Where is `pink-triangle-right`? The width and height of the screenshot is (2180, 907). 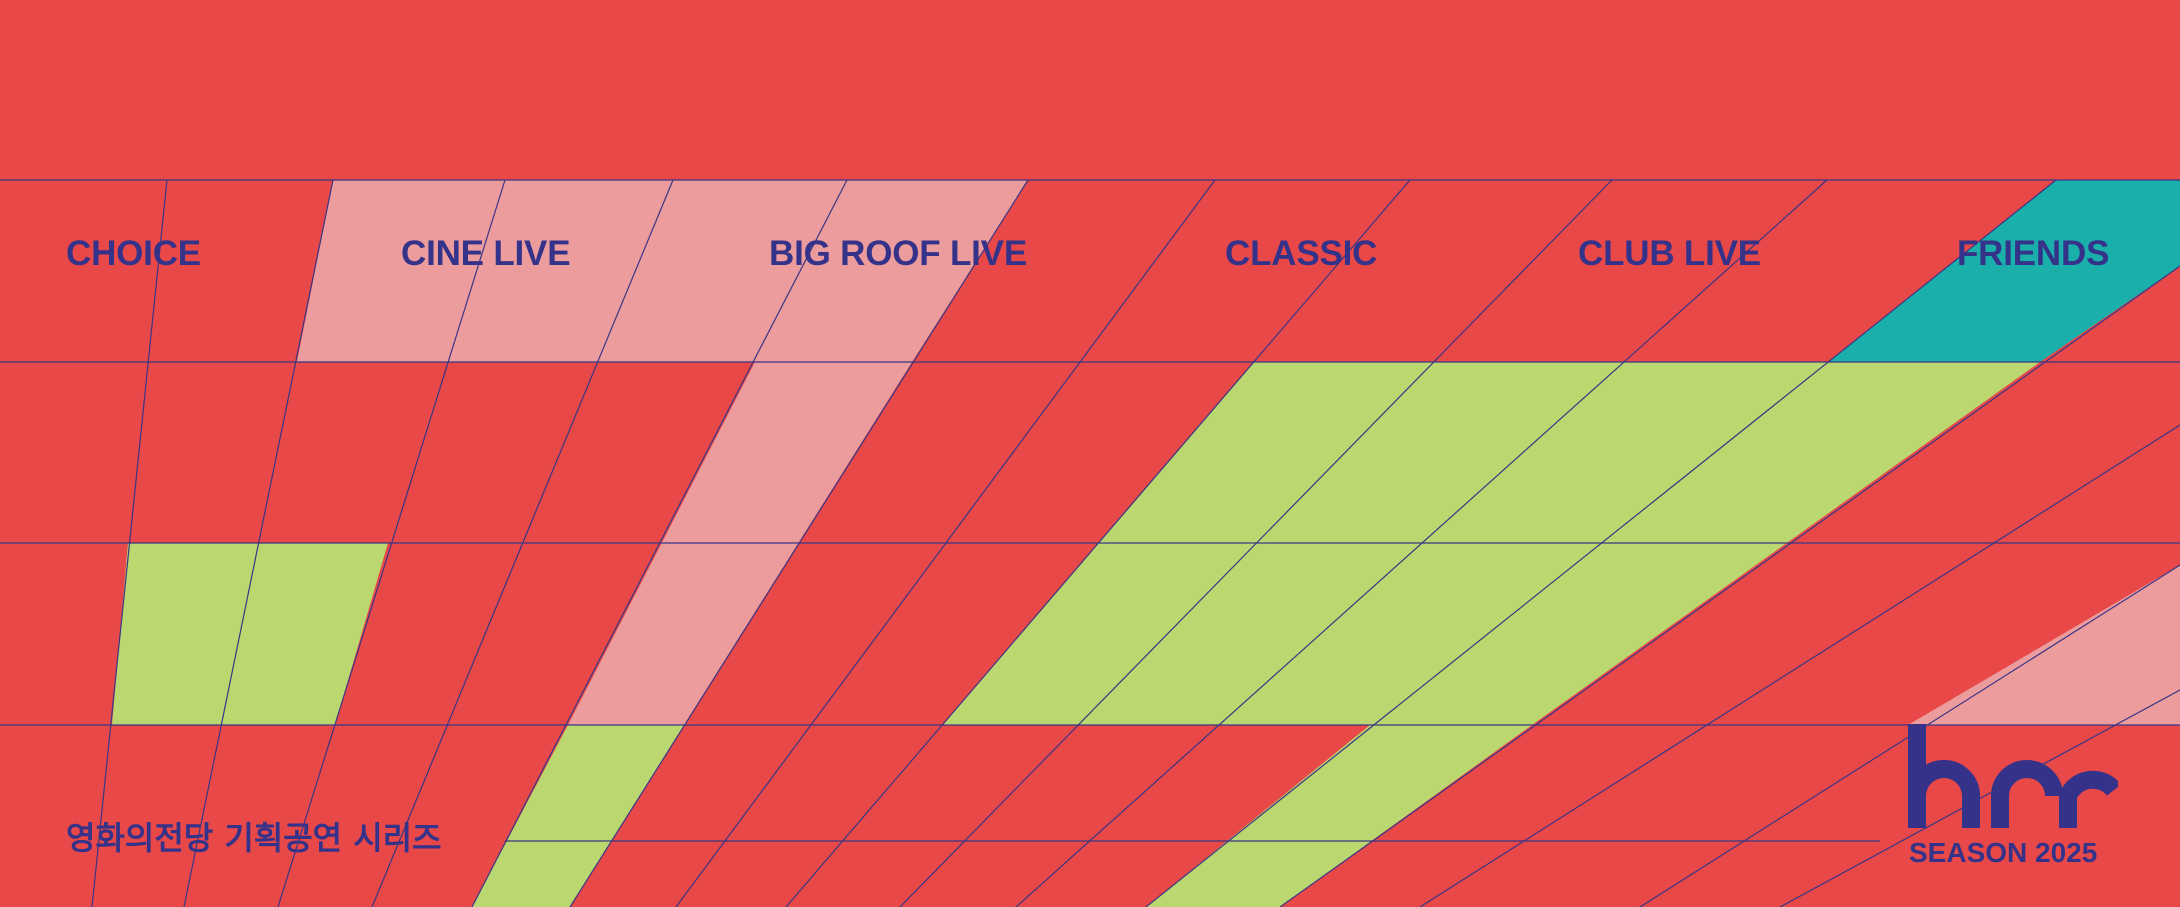 pink-triangle-right is located at coordinates (2044, 645).